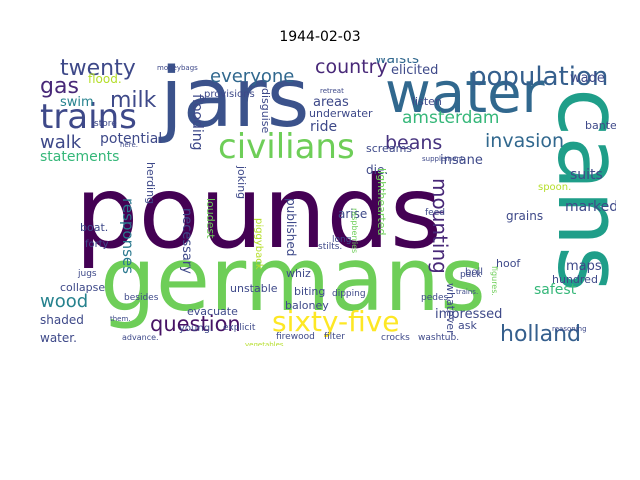 Image resolution: width=640 pixels, height=480 pixels. I want to click on figure-title: 1944-02-03, so click(320, 37).